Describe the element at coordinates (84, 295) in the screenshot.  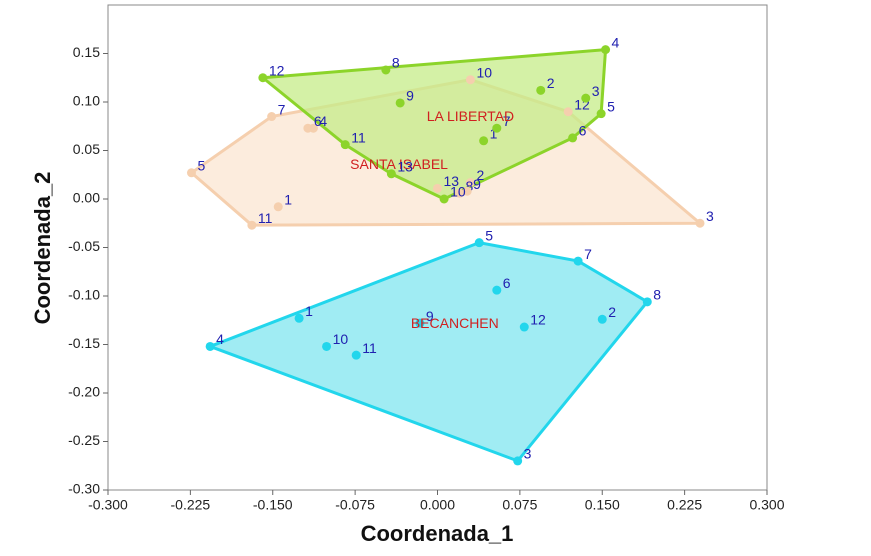
I see `y-tick-label: -0.10` at that location.